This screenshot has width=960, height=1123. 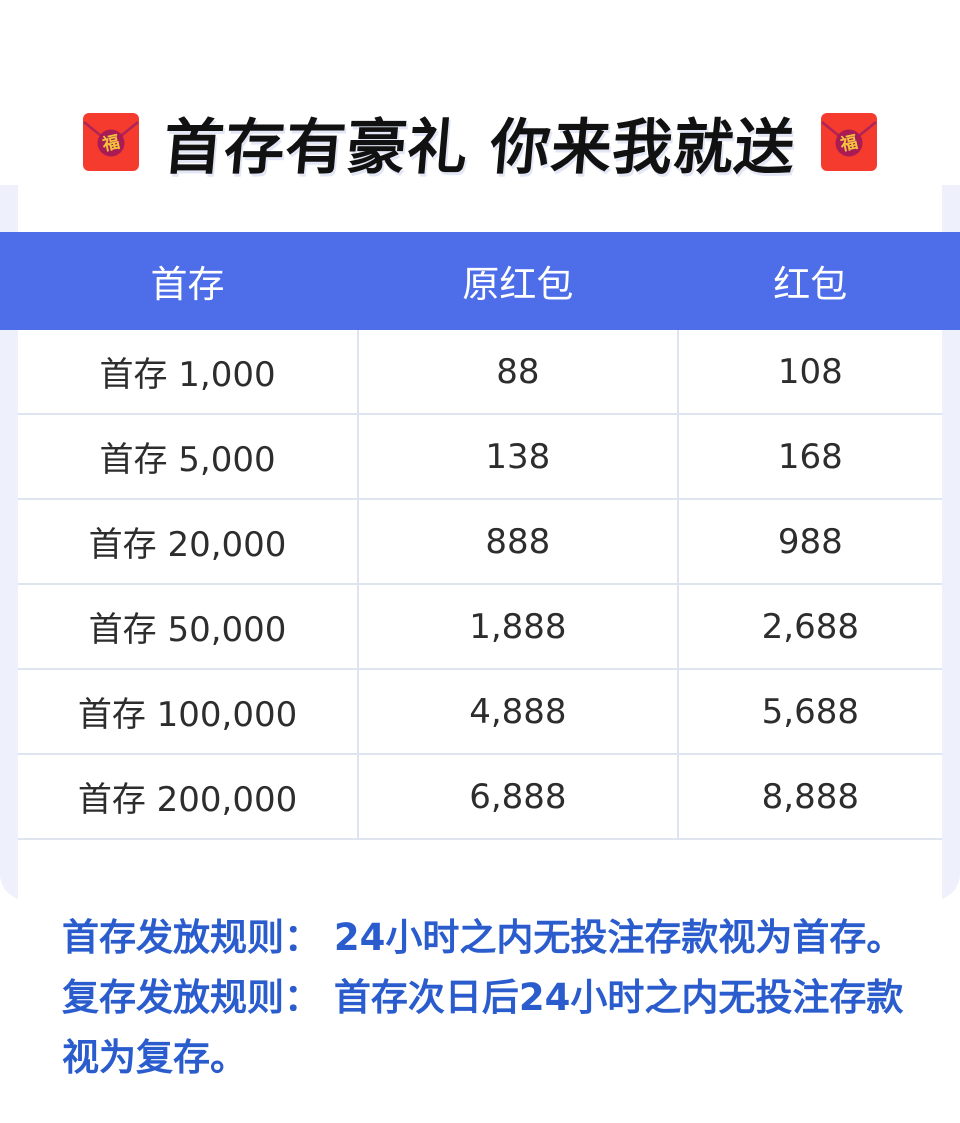 I want to click on original-bonus-cell: 88, so click(x=518, y=371).